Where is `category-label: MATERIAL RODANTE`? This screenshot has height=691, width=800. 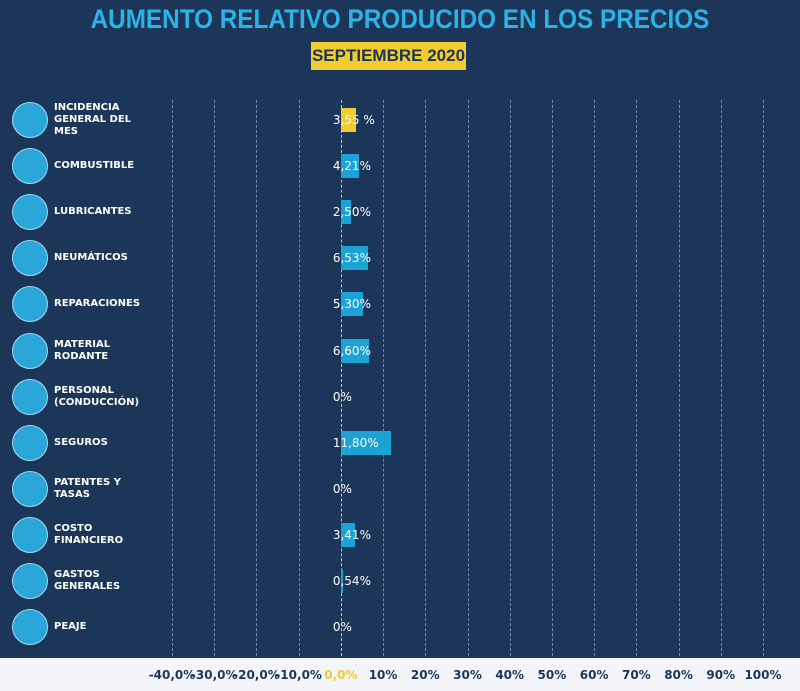 category-label: MATERIAL RODANTE is located at coordinates (82, 350).